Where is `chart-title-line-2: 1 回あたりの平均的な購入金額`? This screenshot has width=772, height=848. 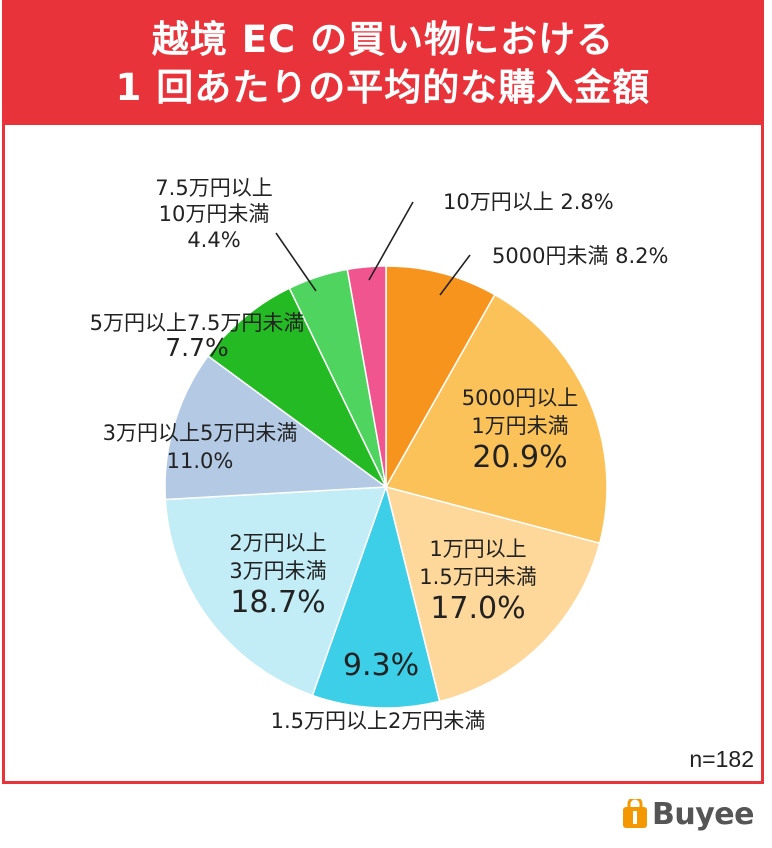 chart-title-line-2: 1 回あたりの平均的な購入金額 is located at coordinates (383, 87).